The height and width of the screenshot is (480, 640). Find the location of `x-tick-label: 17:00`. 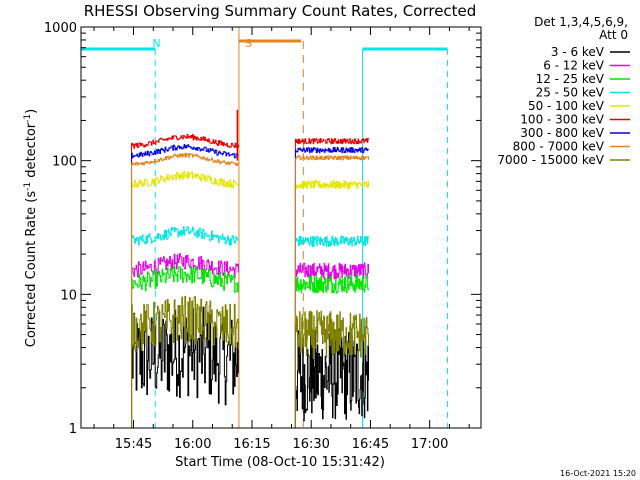

x-tick-label: 17:00 is located at coordinates (429, 444).